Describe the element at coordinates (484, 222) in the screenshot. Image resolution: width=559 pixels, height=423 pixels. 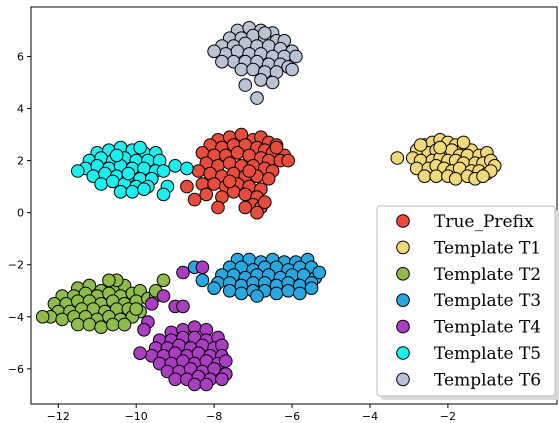
I see `legend-label: True_Prefix` at that location.